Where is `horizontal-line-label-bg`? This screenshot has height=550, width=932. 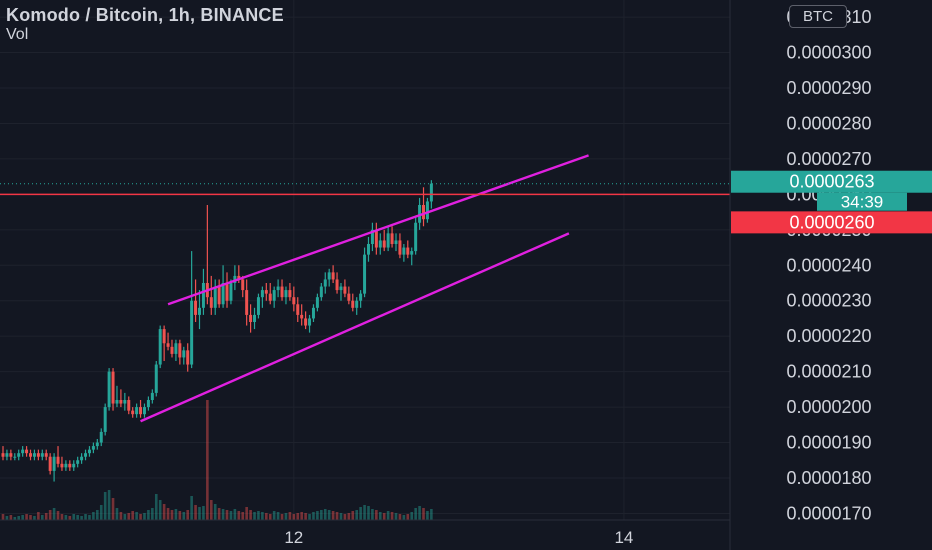
horizontal-line-label-bg is located at coordinates (831, 222).